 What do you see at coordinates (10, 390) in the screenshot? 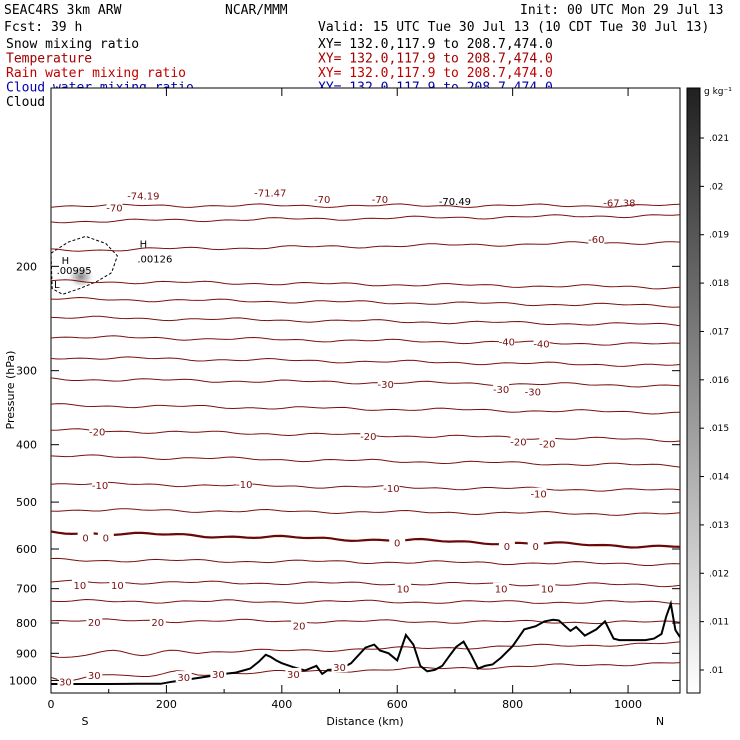
I see `y-axis-label: Pressure (hPa)` at bounding box center [10, 390].